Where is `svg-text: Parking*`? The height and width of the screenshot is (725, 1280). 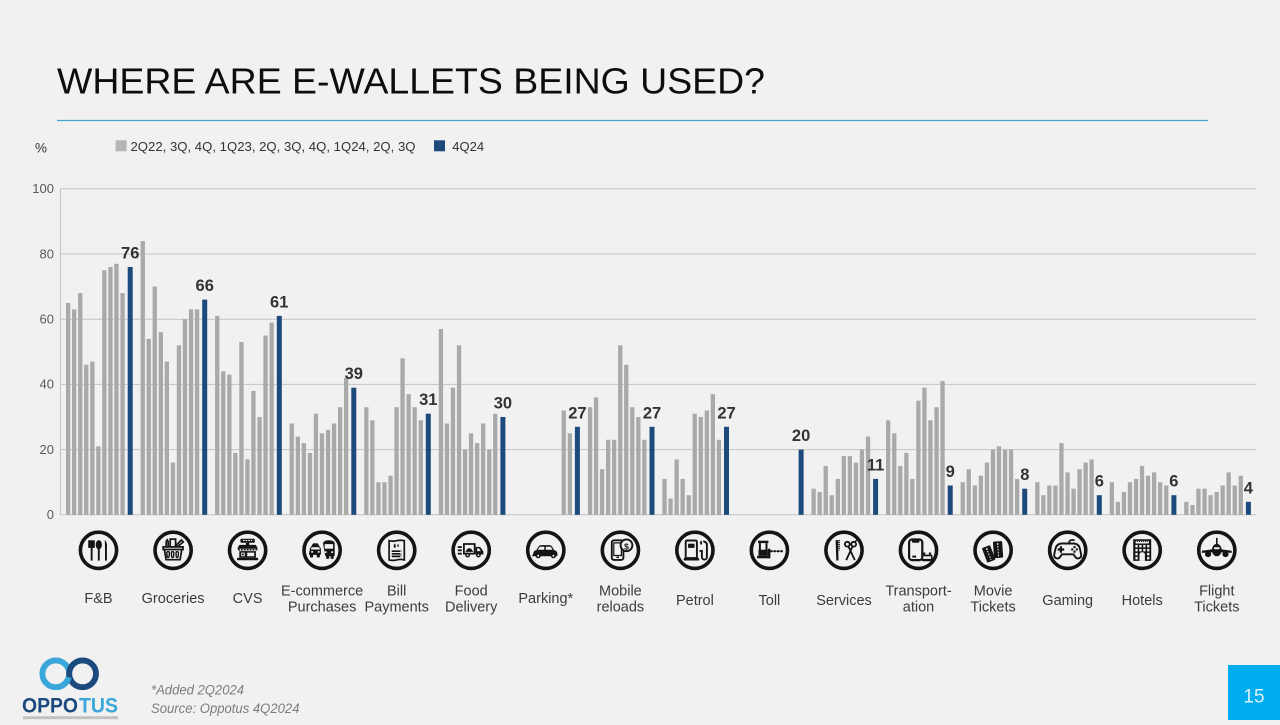
svg-text: Parking* is located at coordinates (545, 599).